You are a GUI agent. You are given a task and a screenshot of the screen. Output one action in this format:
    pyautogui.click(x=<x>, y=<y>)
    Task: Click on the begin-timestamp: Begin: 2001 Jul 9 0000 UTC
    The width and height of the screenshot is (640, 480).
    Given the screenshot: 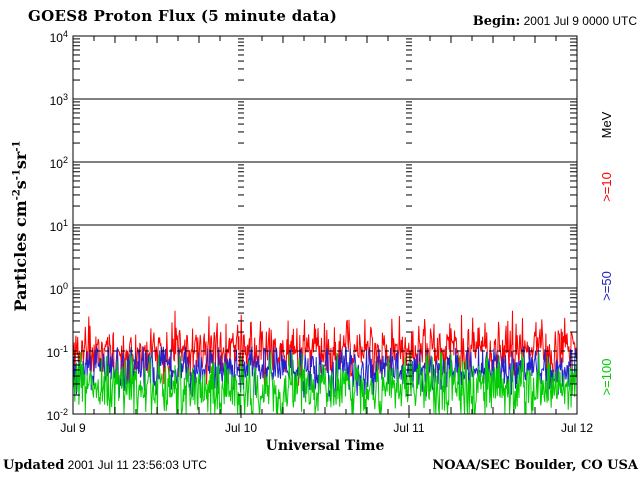 What is the action you would take?
    pyautogui.click(x=555, y=21)
    